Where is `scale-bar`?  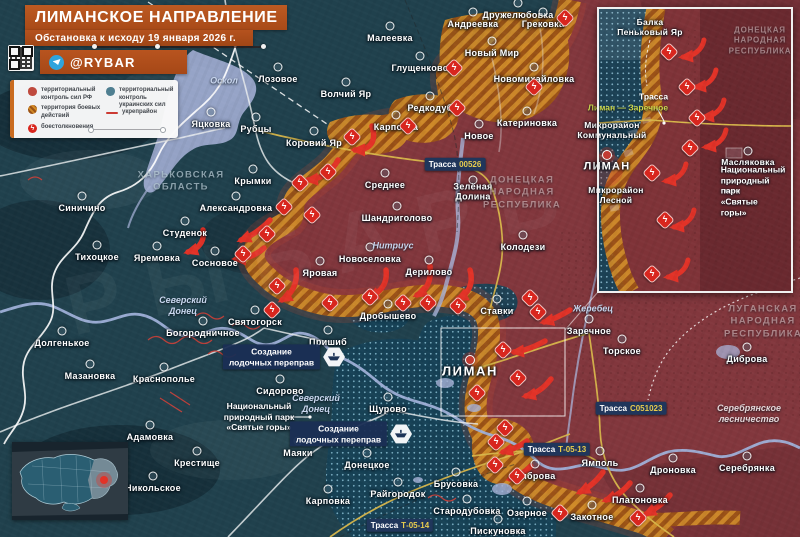 scale-bar is located at coordinates (179, 46).